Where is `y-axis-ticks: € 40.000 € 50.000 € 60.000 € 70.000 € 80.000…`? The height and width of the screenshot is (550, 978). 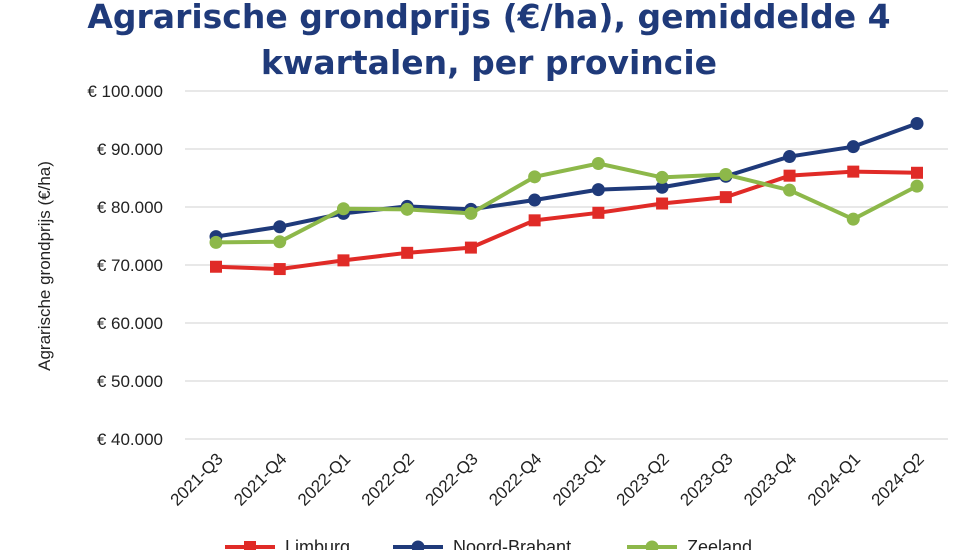 y-axis-ticks: € 40.000 € 50.000 € 60.000 € 70.000 € 80.000… is located at coordinates (125, 265).